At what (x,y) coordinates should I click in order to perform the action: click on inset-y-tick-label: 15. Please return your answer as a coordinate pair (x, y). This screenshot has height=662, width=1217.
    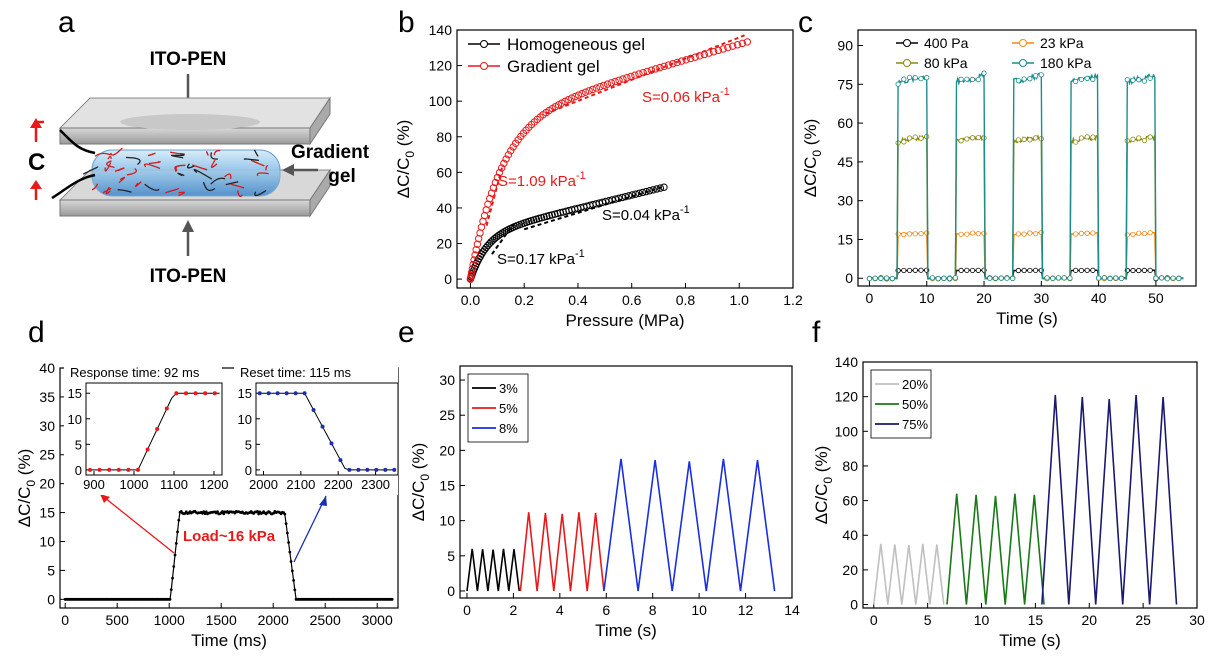
    Looking at the image, I should click on (245, 393).